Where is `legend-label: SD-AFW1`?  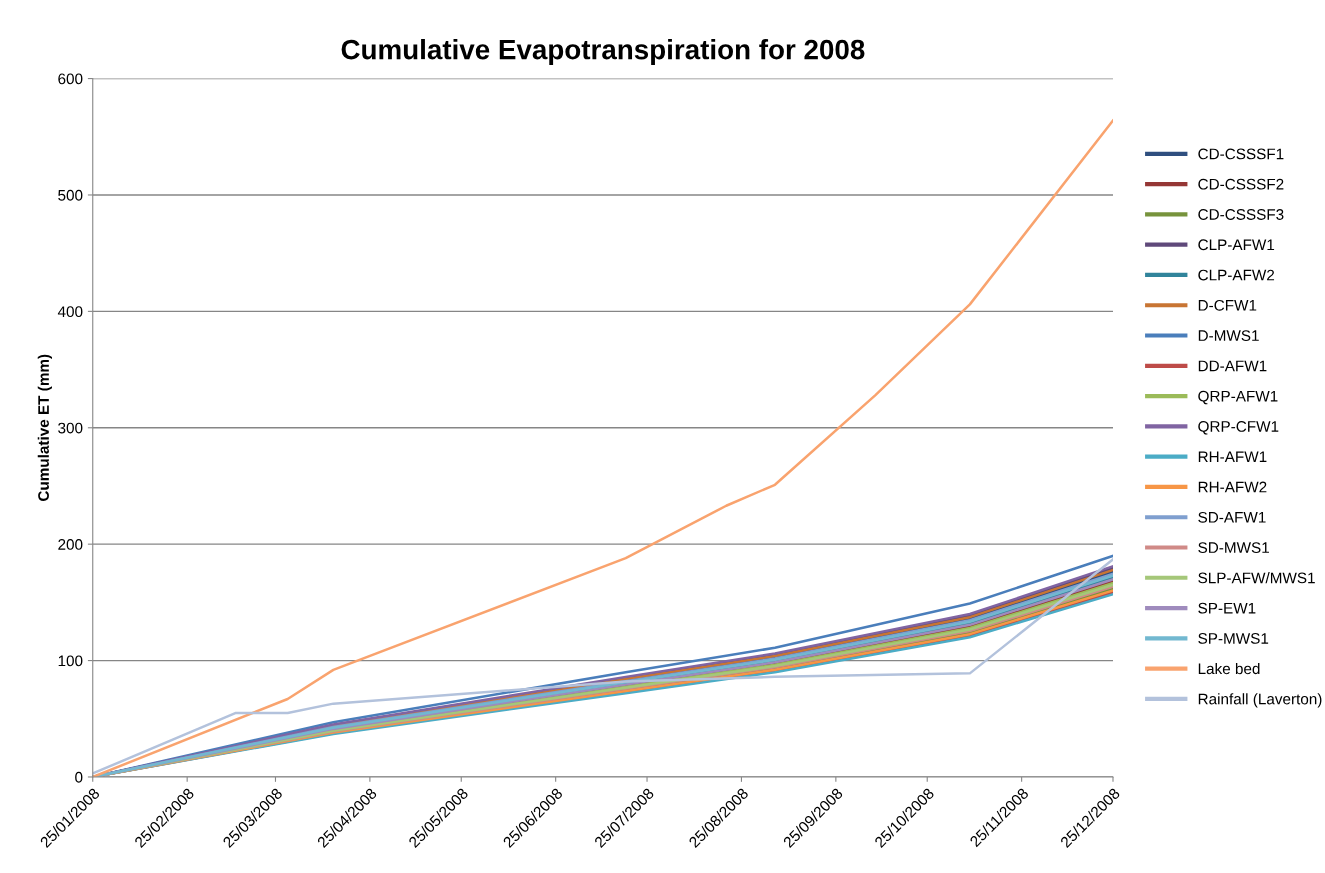 legend-label: SD-AFW1 is located at coordinates (1232, 517).